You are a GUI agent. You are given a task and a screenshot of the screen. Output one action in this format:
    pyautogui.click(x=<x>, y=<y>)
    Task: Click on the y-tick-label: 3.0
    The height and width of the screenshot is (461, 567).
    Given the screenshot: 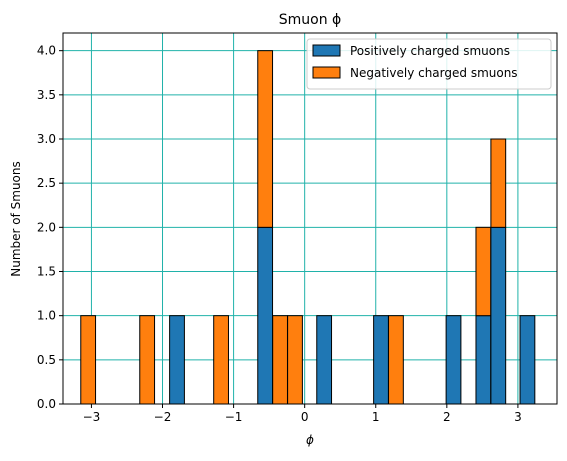 What is the action you would take?
    pyautogui.click(x=46, y=139)
    